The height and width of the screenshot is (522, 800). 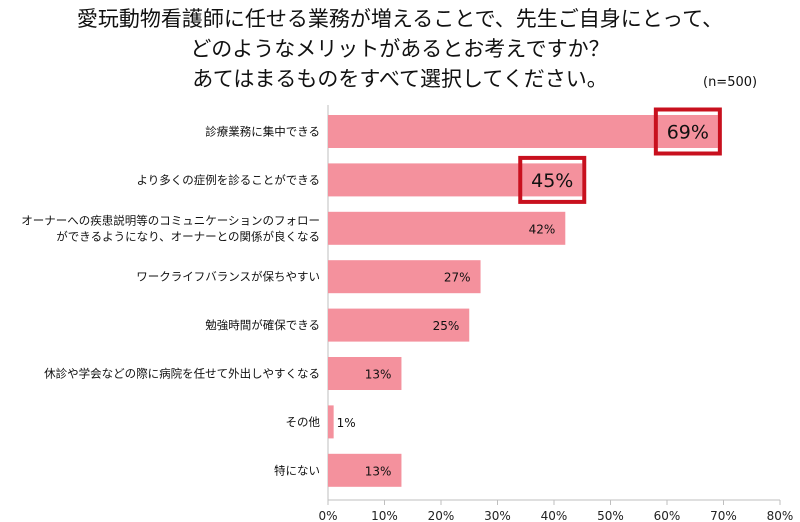 I want to click on category-label: 特にない, so click(x=297, y=470).